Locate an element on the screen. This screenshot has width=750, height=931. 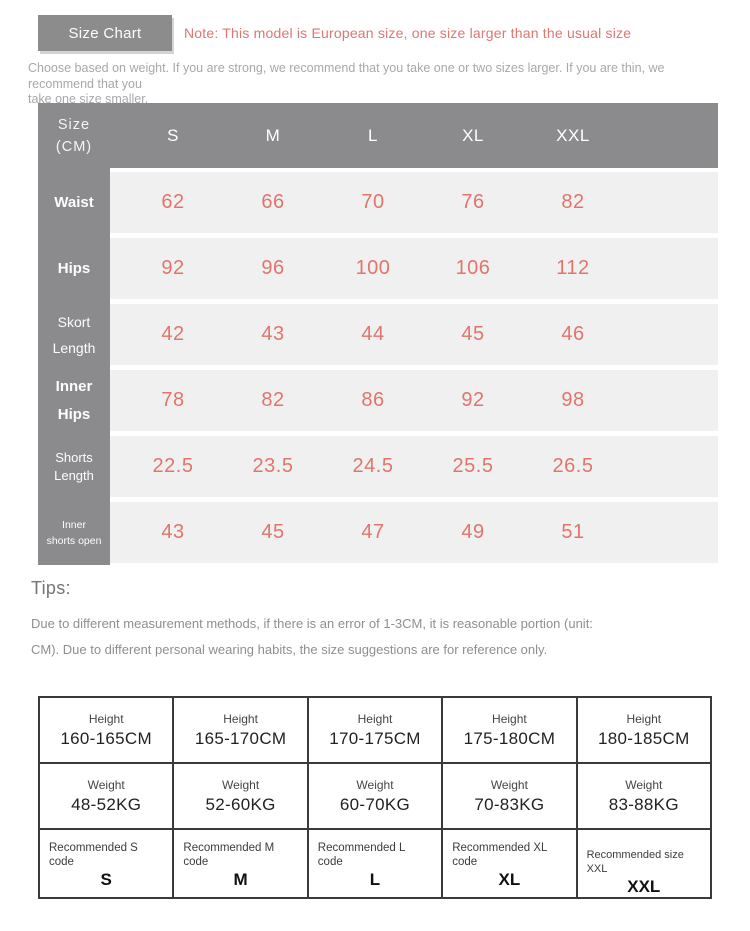
cell-value: 22.5 is located at coordinates (173, 466).